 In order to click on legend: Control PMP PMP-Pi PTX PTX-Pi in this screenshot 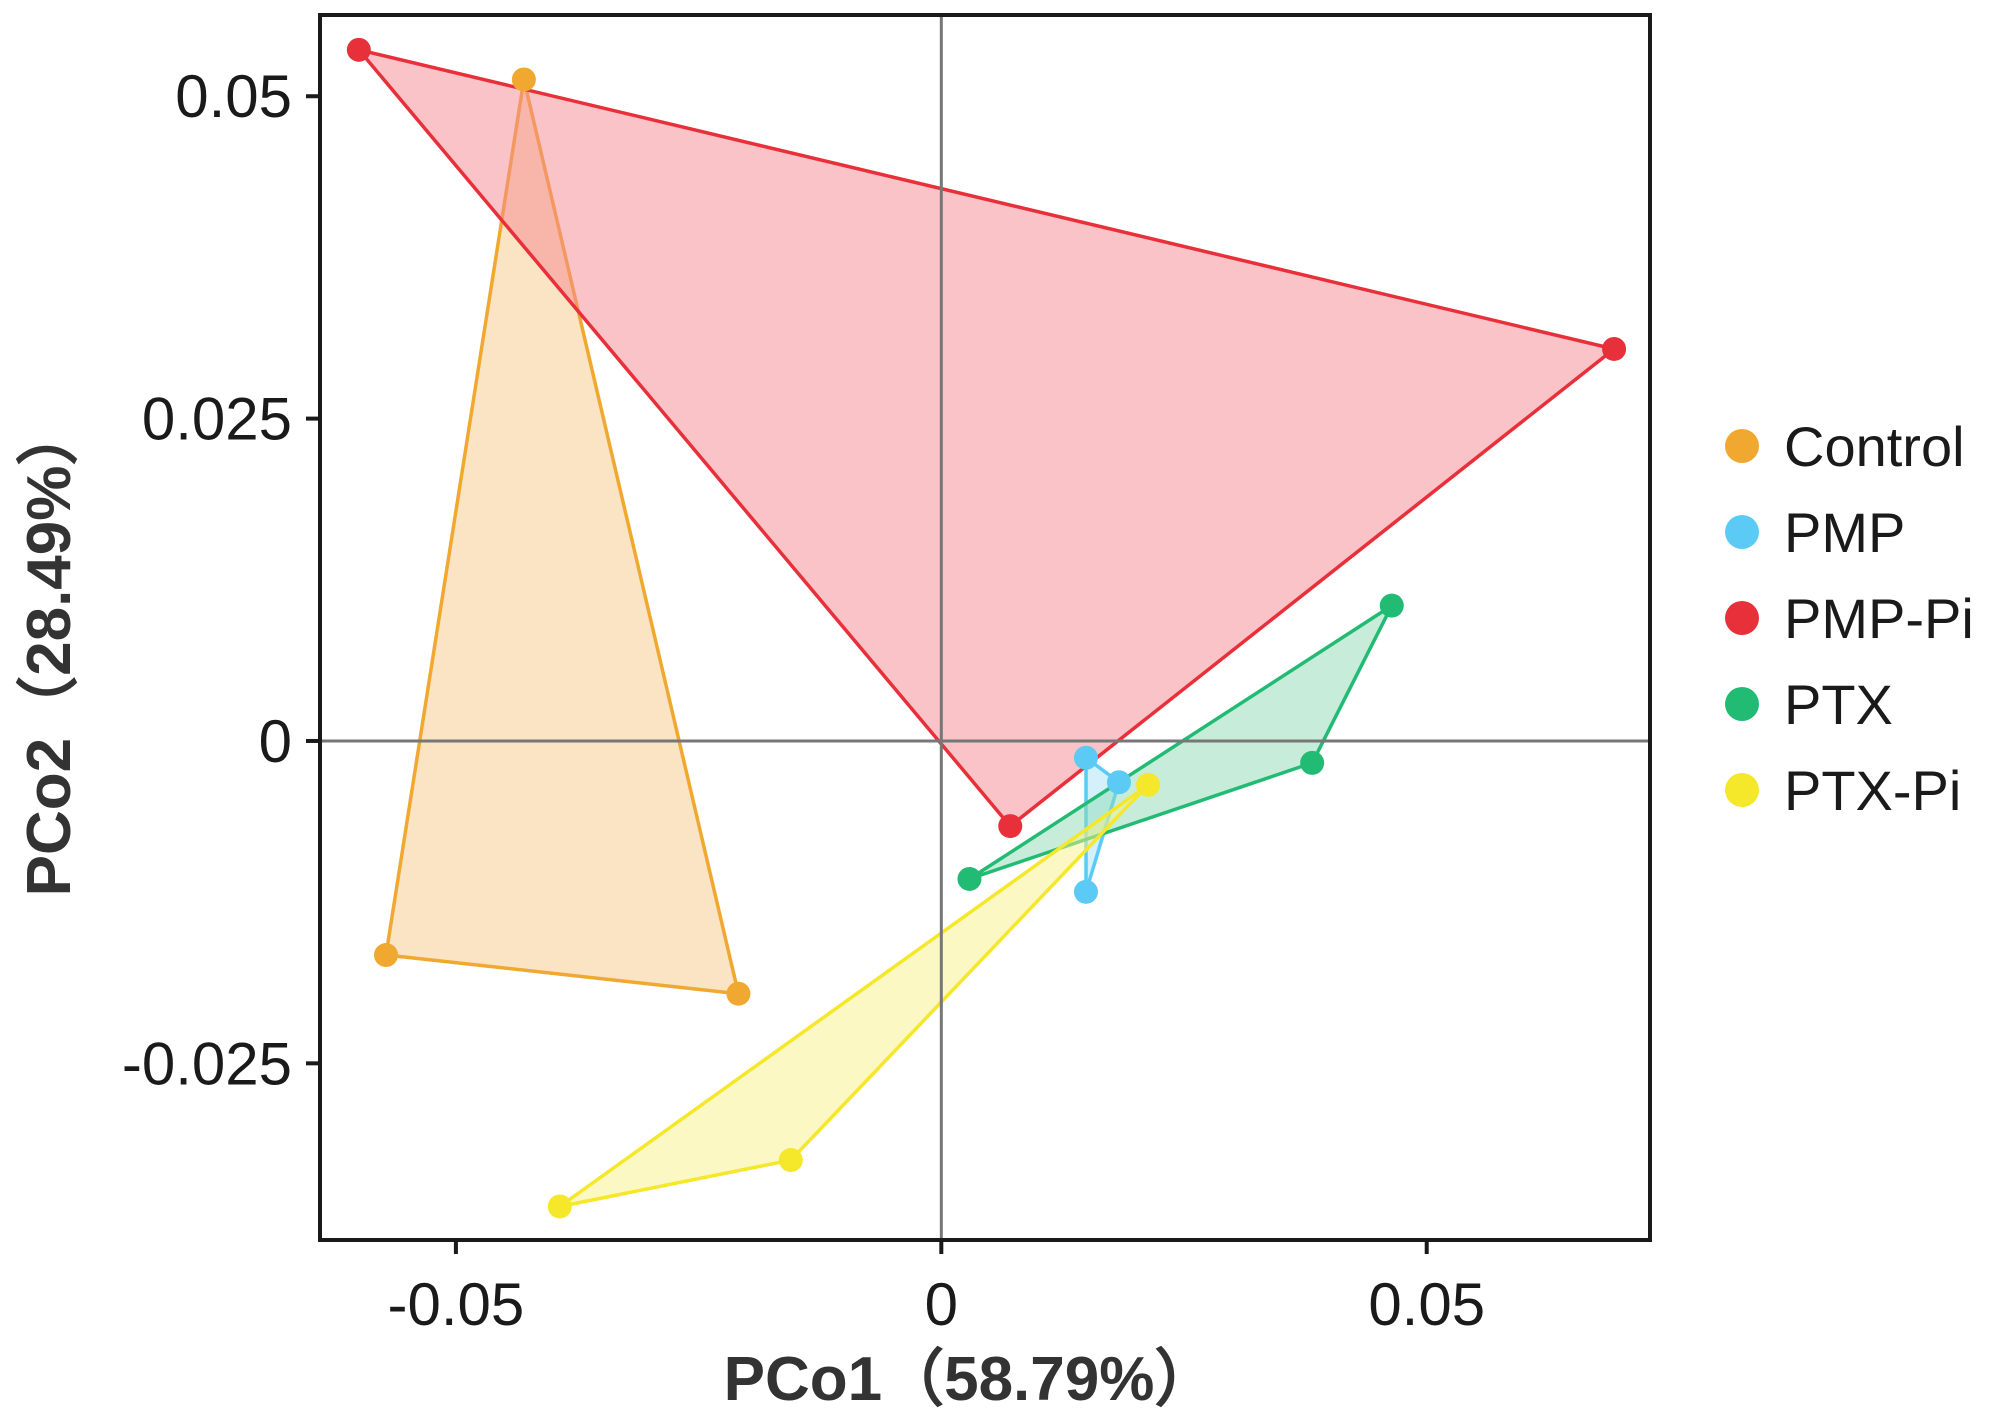, I will do `click(1849, 618)`.